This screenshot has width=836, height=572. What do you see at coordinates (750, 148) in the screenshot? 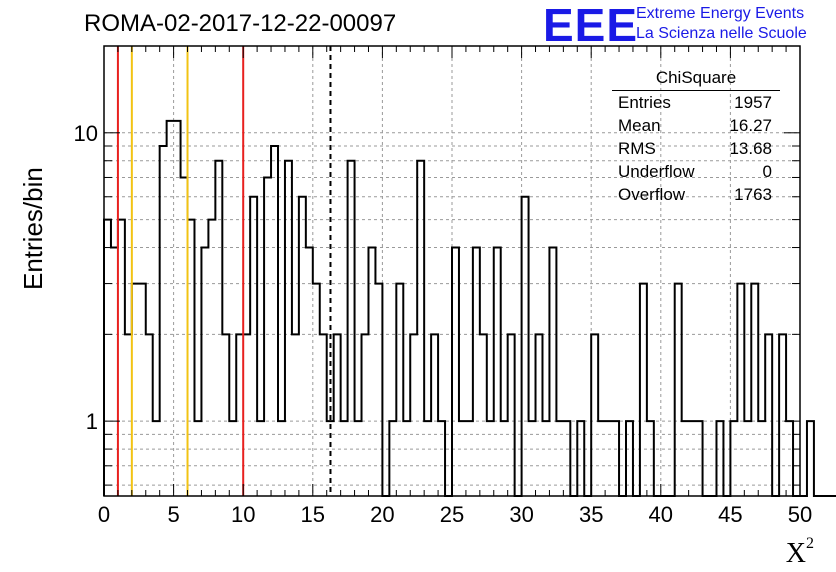
I see `stats-value: 13.68` at bounding box center [750, 148].